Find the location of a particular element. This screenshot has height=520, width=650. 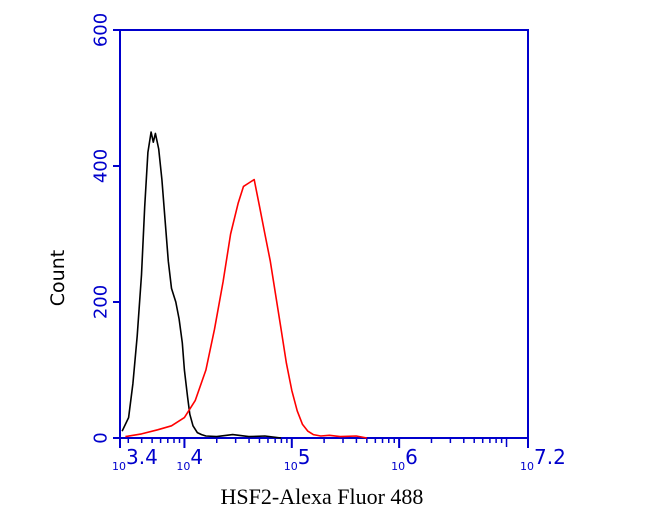

y-axis-ticks: 0 200 400 600 is located at coordinates (105, 228).